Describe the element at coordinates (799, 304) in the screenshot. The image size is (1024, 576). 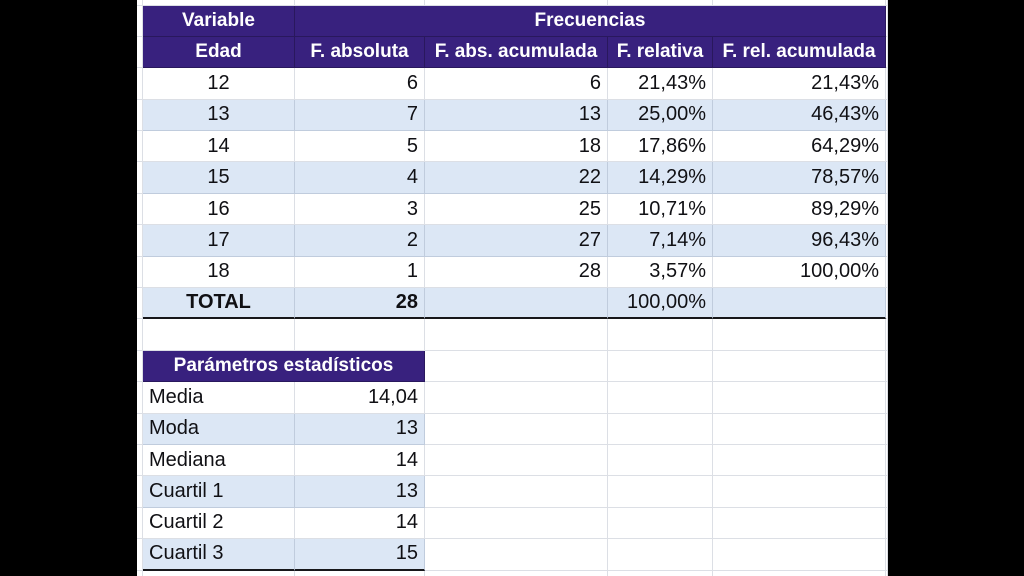
I see `total-f-rel-acumulada-cell` at that location.